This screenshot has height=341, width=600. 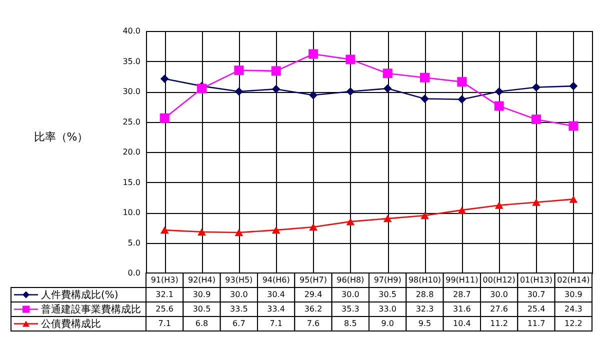 I want to click on data-label: 11.7, so click(x=536, y=323).